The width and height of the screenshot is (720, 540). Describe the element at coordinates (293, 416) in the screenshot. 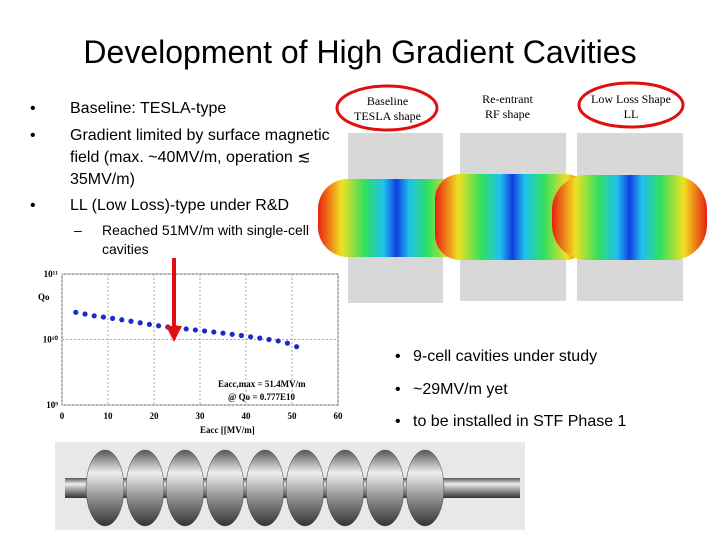

I see `x-tick-label: 50` at that location.